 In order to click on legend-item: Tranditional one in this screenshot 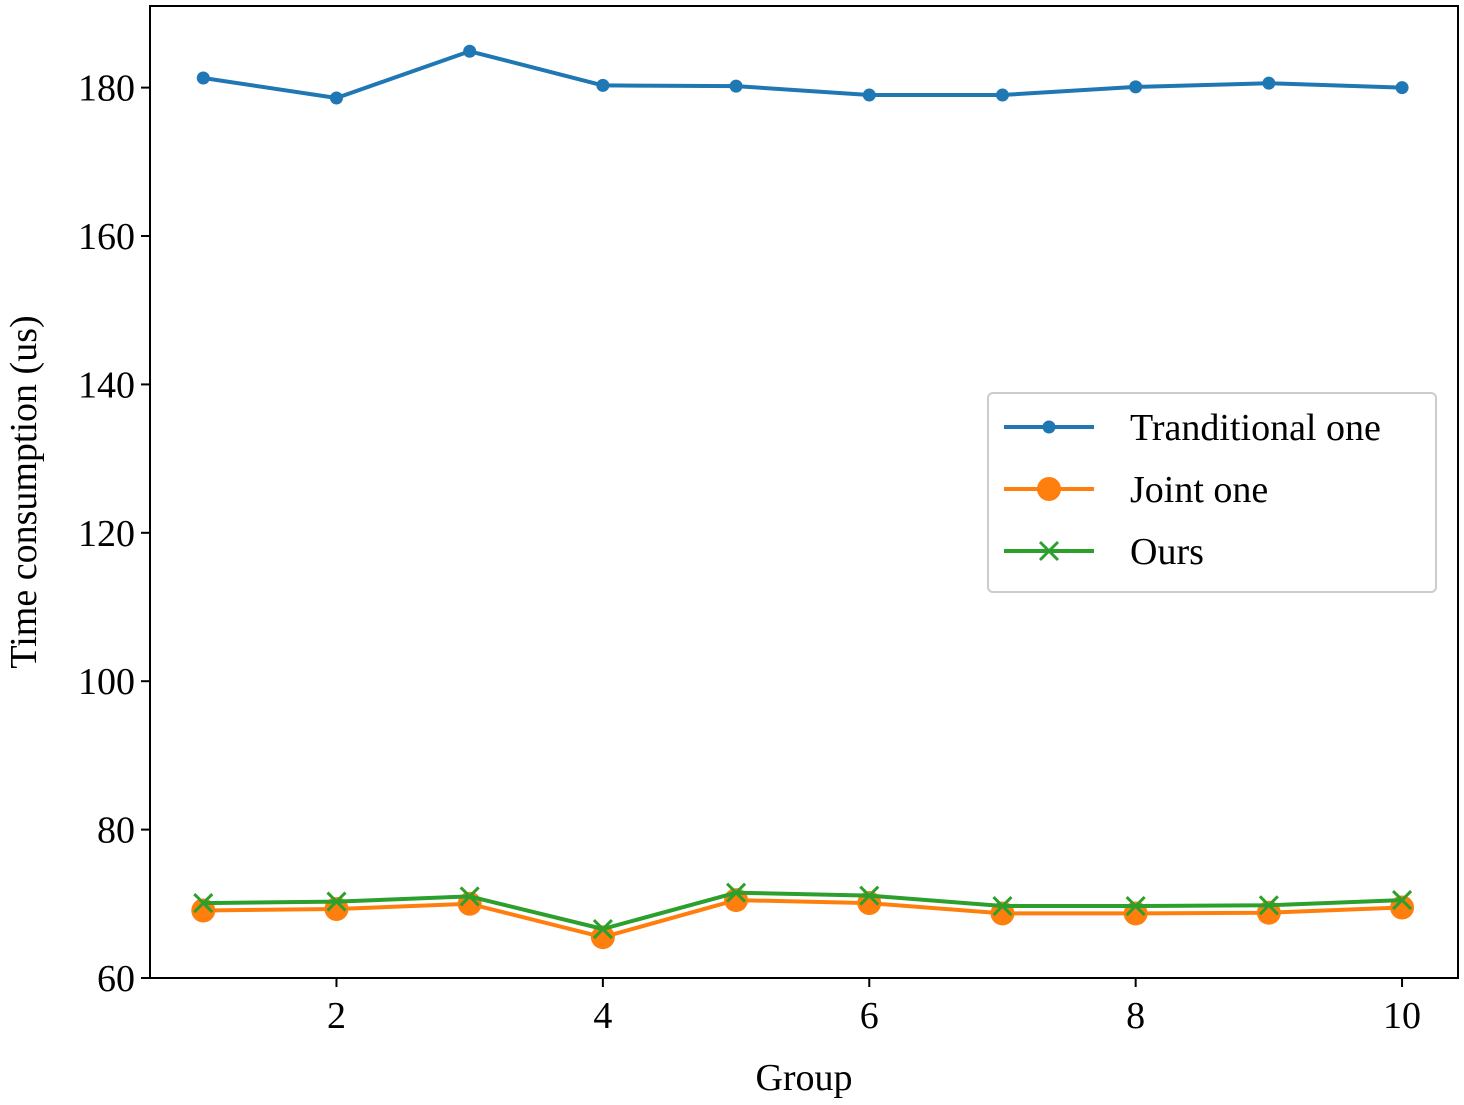, I will do `click(1192, 428)`.